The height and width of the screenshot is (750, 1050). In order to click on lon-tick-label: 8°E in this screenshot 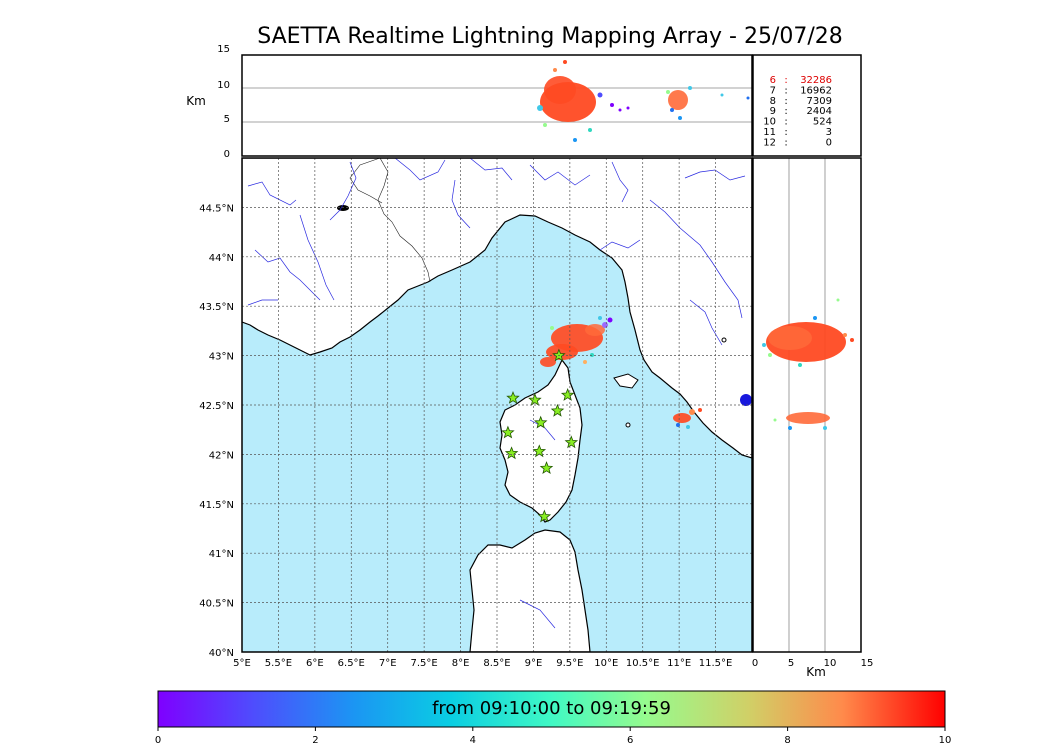, I will do `click(461, 663)`.